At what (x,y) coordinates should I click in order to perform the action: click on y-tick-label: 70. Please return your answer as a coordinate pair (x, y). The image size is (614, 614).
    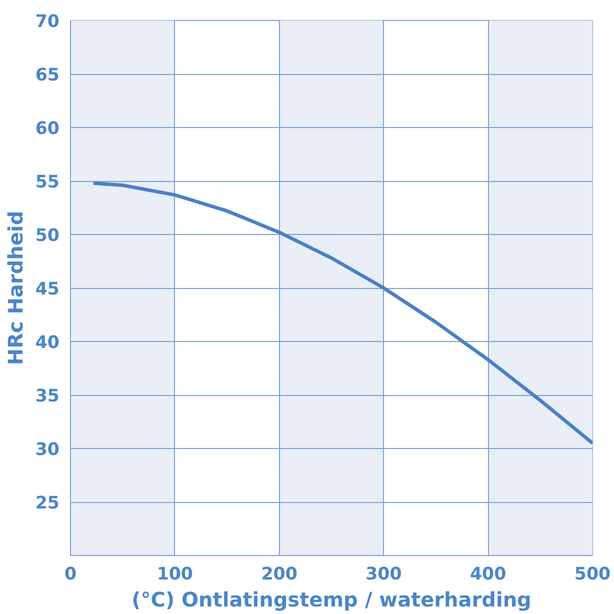
    Looking at the image, I should click on (47, 22).